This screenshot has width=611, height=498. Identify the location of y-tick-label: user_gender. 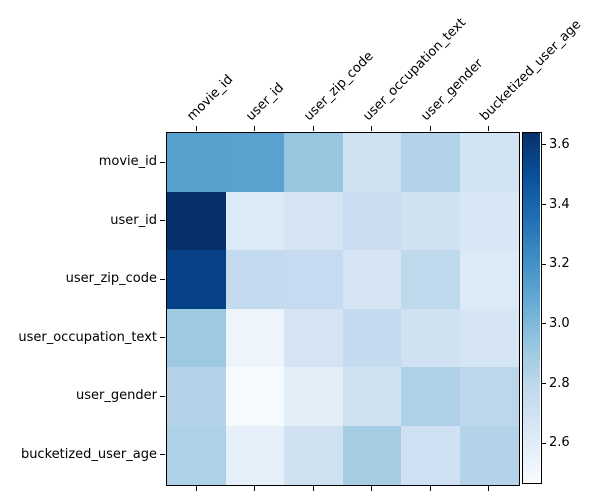
(116, 396).